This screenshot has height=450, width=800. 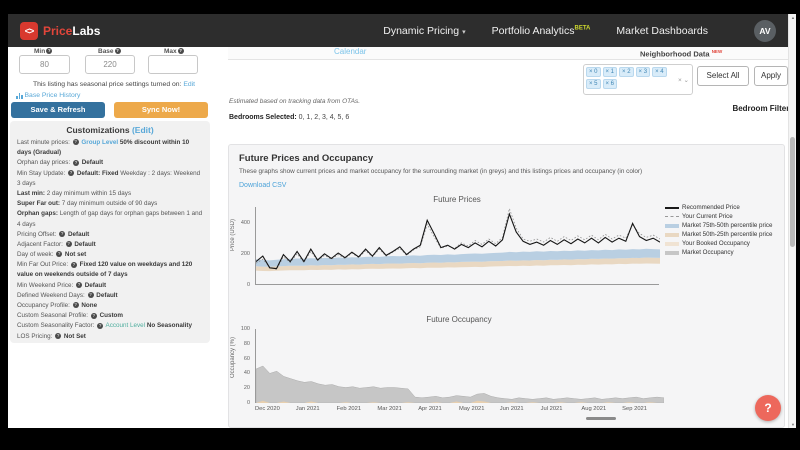 I want to click on legend-entry: Market 75th-50th percentile price, so click(x=718, y=225).